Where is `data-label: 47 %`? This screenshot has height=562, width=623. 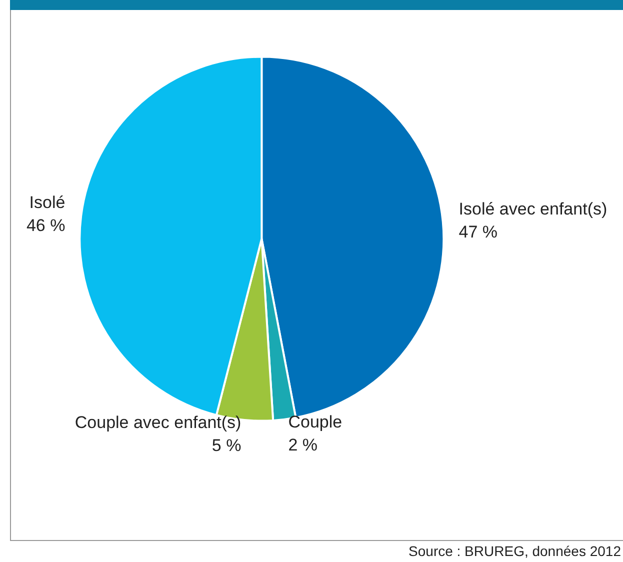
data-label: 47 % is located at coordinates (478, 232).